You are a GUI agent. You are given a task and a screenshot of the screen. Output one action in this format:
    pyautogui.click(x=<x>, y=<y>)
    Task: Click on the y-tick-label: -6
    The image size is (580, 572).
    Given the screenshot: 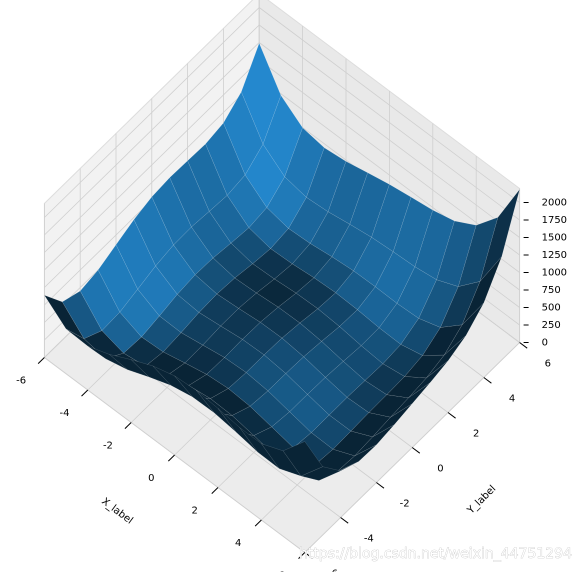 What is the action you would take?
    pyautogui.click(x=333, y=570)
    